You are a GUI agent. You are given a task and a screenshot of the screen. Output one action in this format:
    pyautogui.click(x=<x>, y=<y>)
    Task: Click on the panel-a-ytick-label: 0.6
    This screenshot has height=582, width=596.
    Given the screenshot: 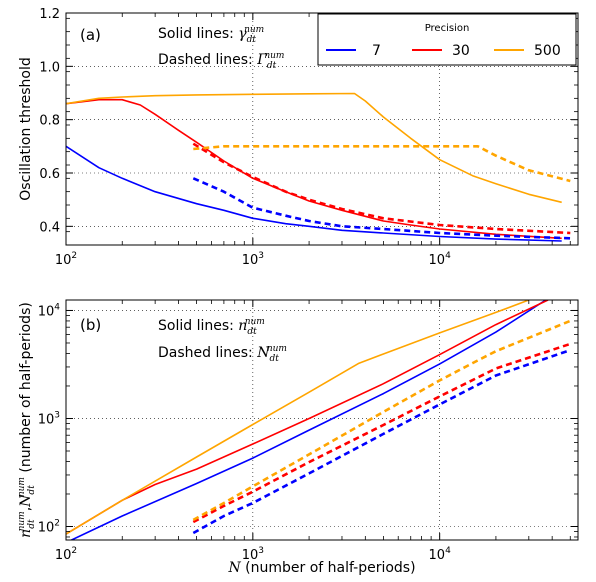 What is the action you would take?
    pyautogui.click(x=49, y=174)
    